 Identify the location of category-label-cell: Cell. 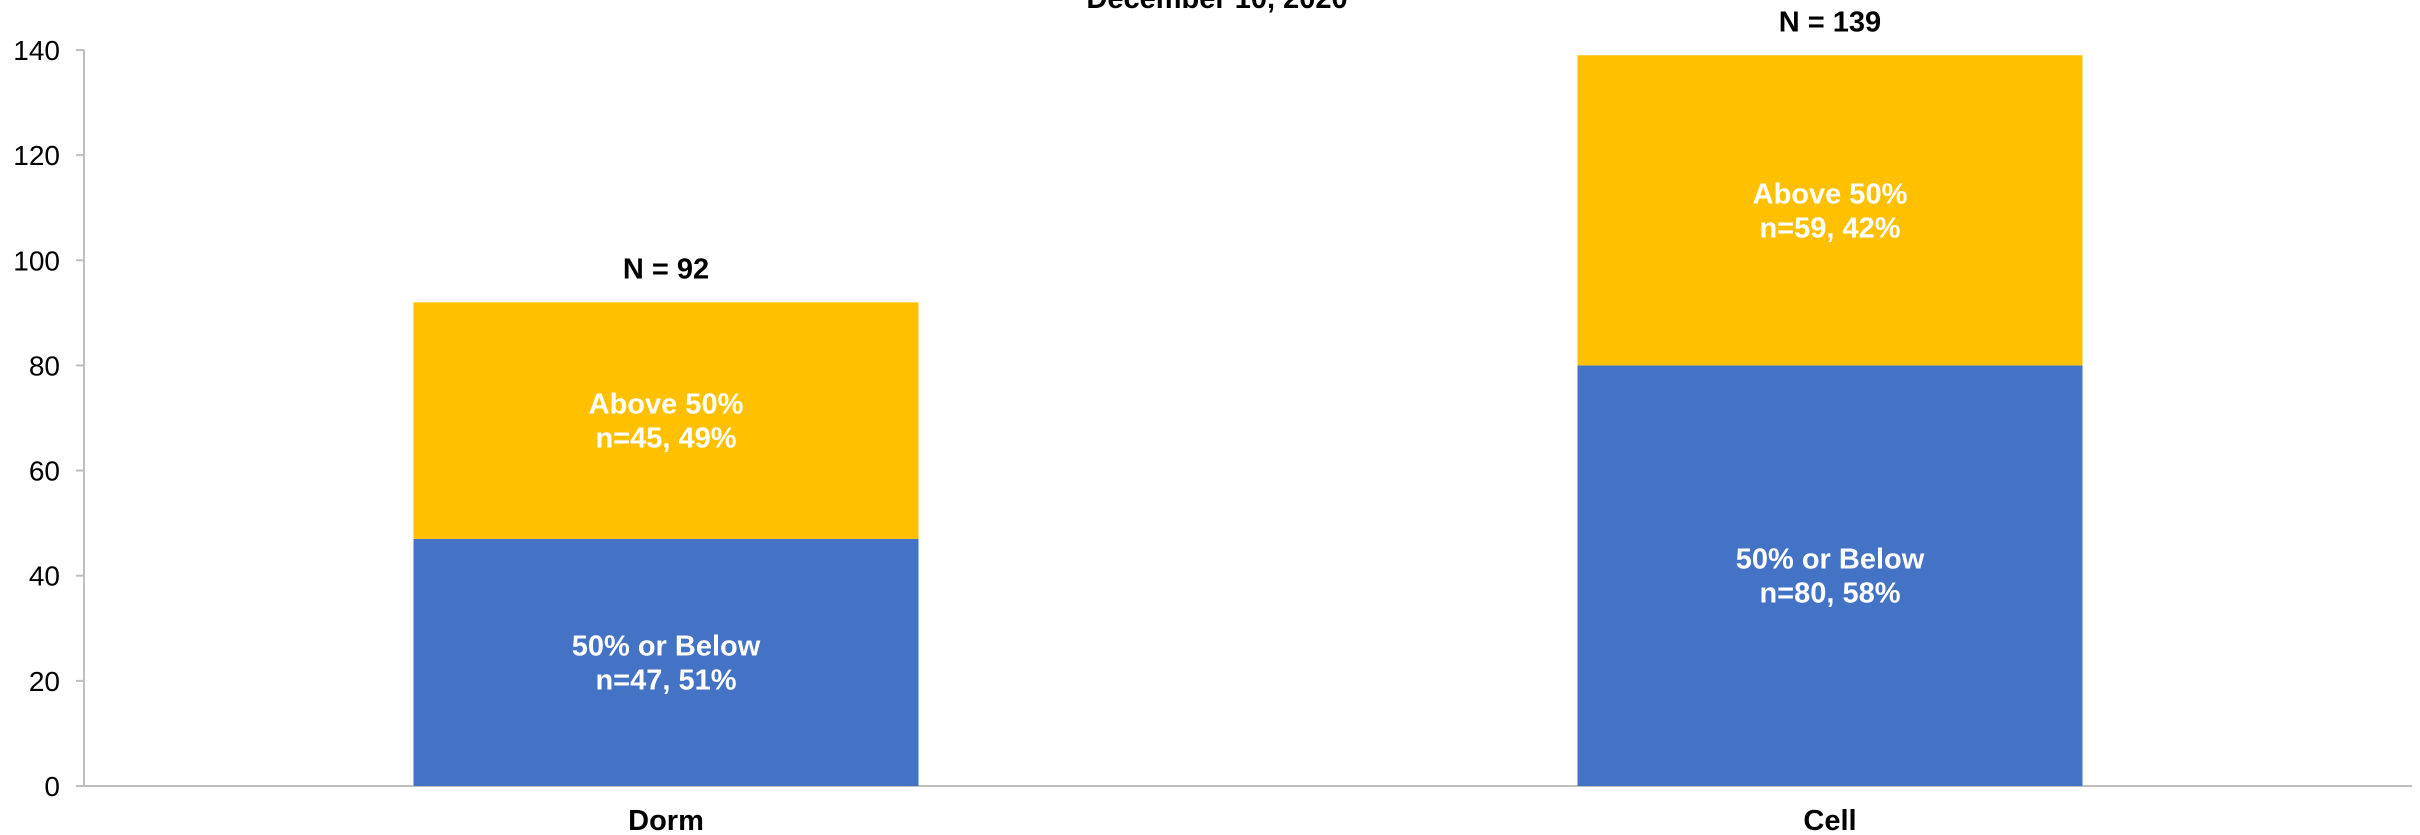
(1829, 820).